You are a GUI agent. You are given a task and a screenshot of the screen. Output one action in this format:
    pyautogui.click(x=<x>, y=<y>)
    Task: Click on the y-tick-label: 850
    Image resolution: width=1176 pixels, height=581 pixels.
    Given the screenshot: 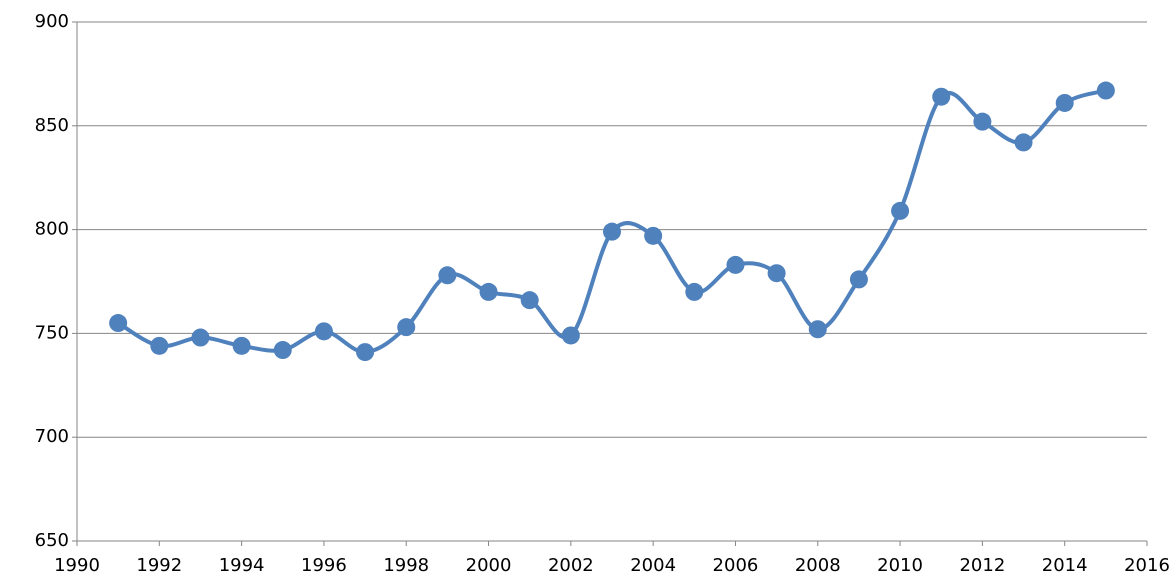 What is the action you would take?
    pyautogui.click(x=52, y=125)
    